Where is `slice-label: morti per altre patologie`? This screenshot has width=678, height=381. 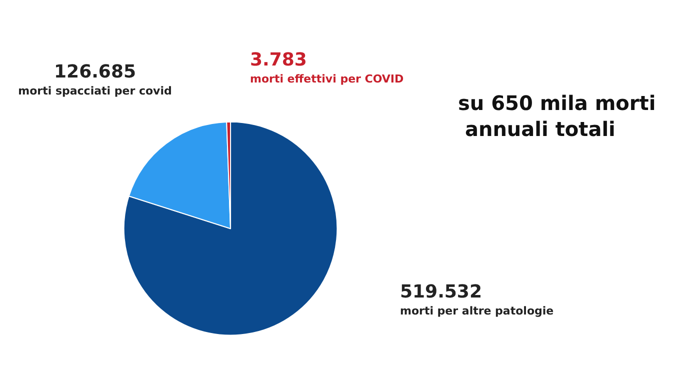 slice-label: morti per altre patologie is located at coordinates (477, 311).